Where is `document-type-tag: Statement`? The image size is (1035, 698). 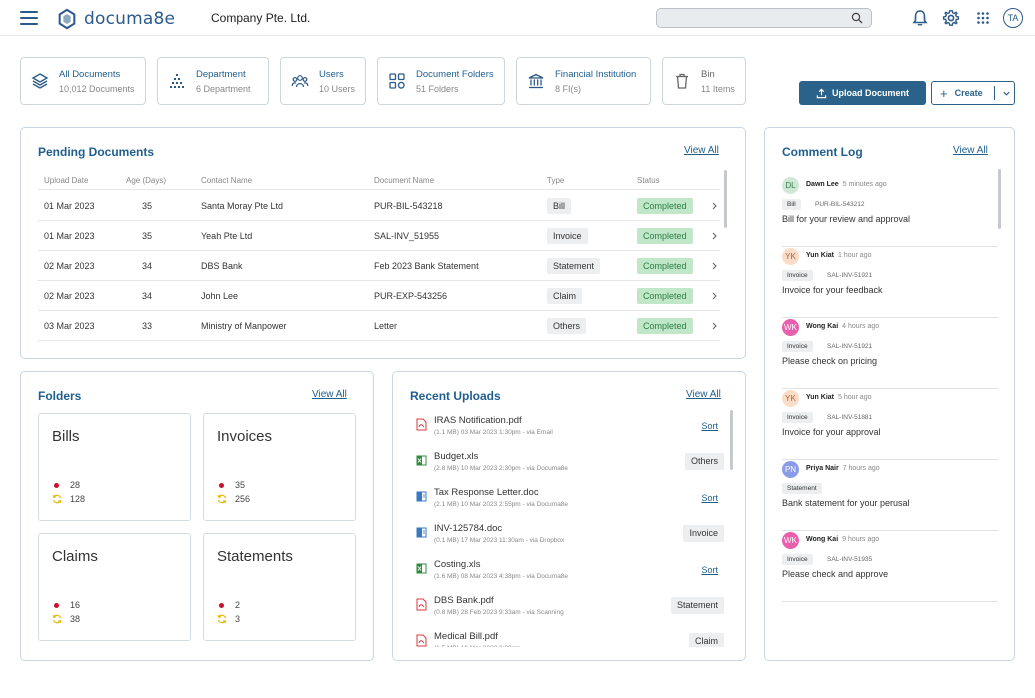
document-type-tag: Statement is located at coordinates (802, 488).